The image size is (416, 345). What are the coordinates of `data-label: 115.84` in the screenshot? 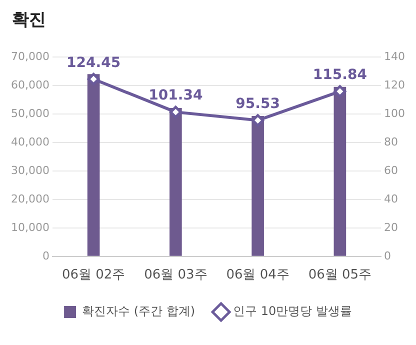 It's located at (340, 75).